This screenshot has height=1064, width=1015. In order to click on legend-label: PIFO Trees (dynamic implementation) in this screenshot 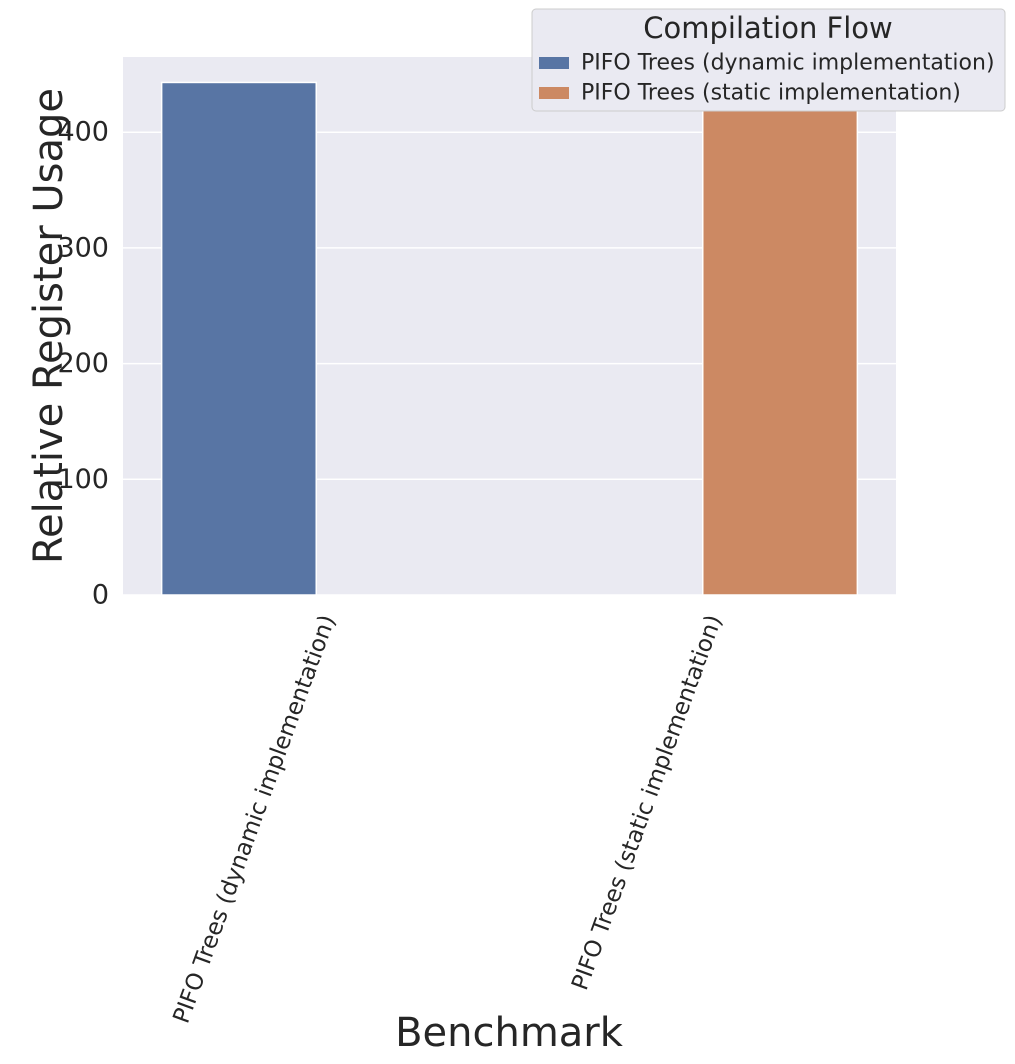, I will do `click(788, 63)`.